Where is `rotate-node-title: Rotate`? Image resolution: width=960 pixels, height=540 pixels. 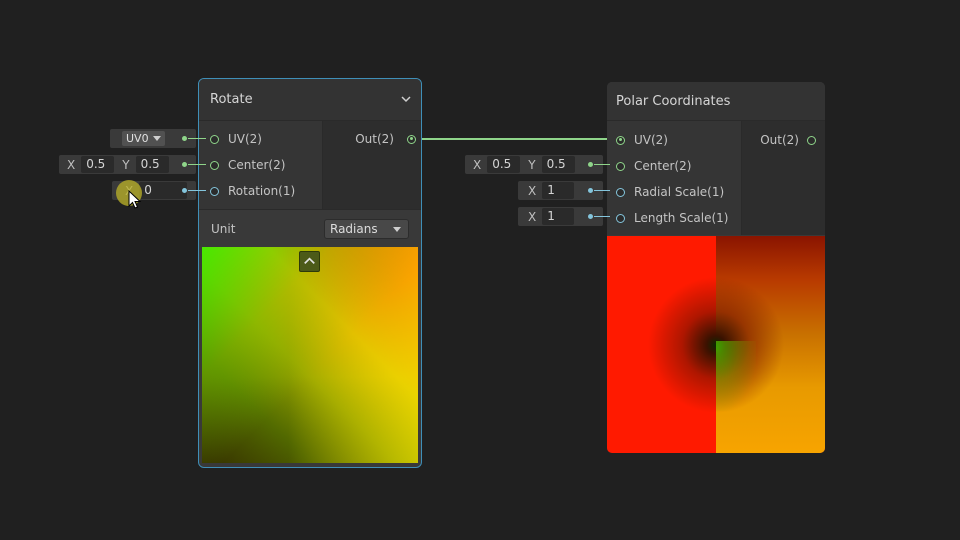
rotate-node-title: Rotate is located at coordinates (231, 99).